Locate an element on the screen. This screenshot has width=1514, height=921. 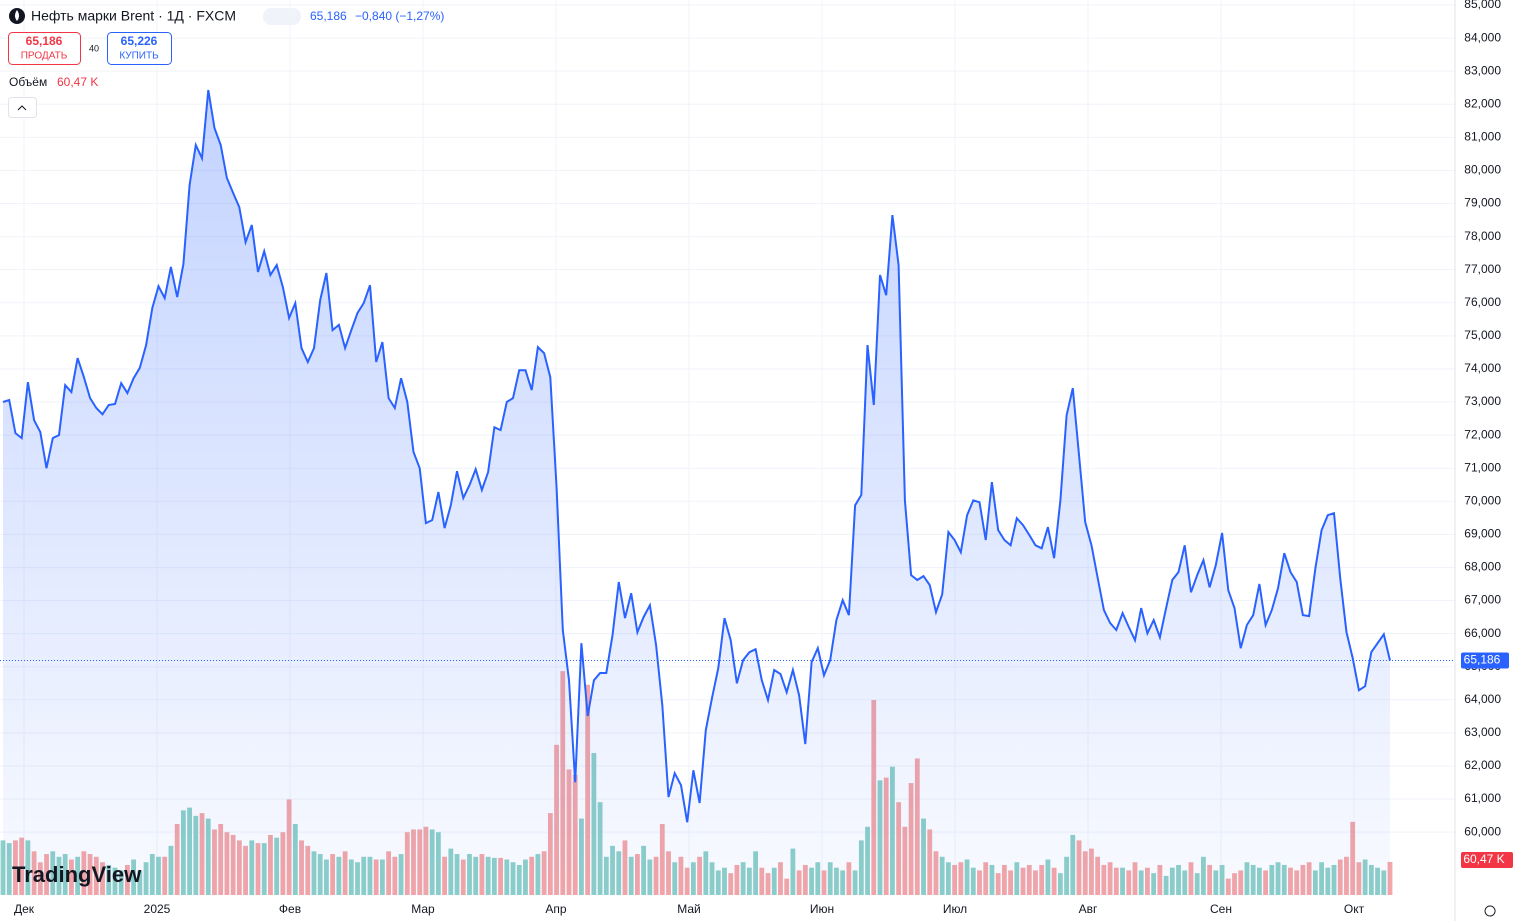
buy-label: КУПИТЬ is located at coordinates (139, 56).